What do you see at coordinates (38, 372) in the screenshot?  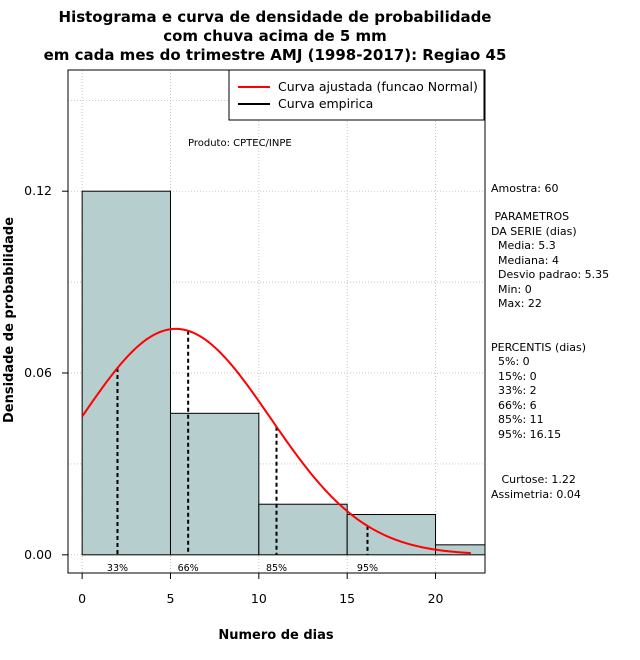 I see `y-tick-label: 0.06` at bounding box center [38, 372].